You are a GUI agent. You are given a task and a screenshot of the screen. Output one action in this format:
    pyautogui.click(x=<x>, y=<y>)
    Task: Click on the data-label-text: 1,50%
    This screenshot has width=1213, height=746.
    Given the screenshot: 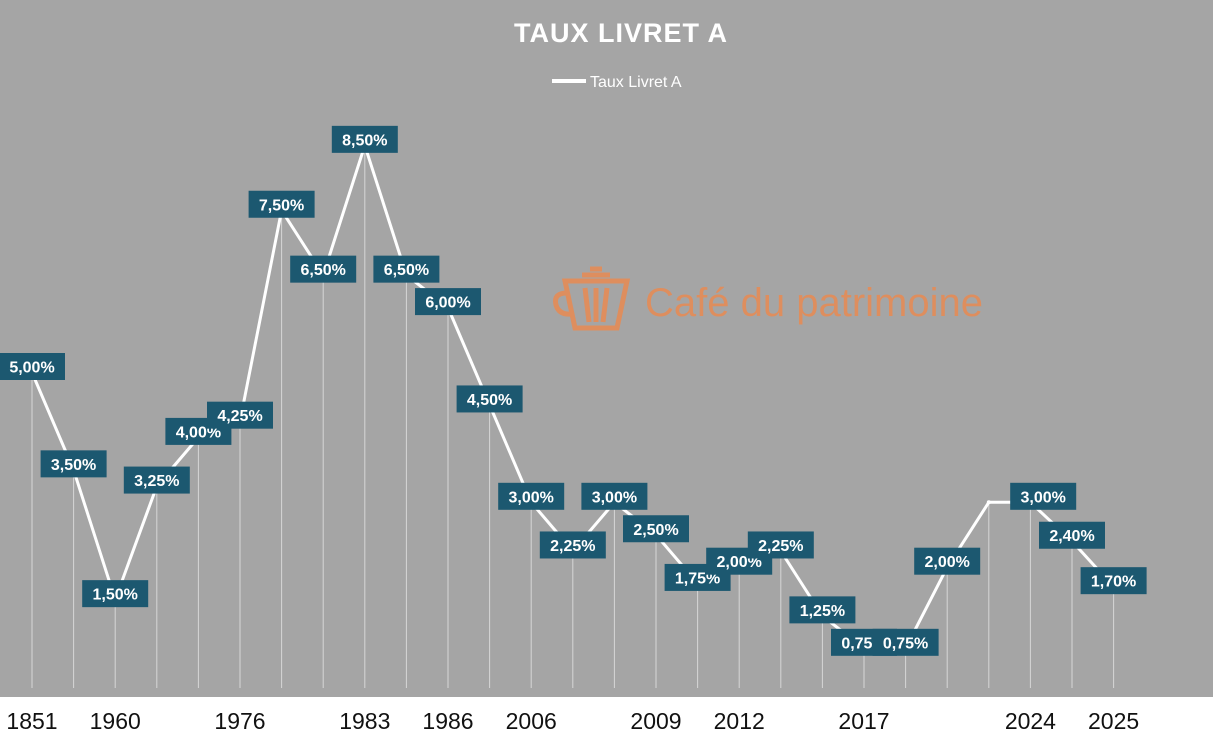 What is the action you would take?
    pyautogui.click(x=115, y=595)
    